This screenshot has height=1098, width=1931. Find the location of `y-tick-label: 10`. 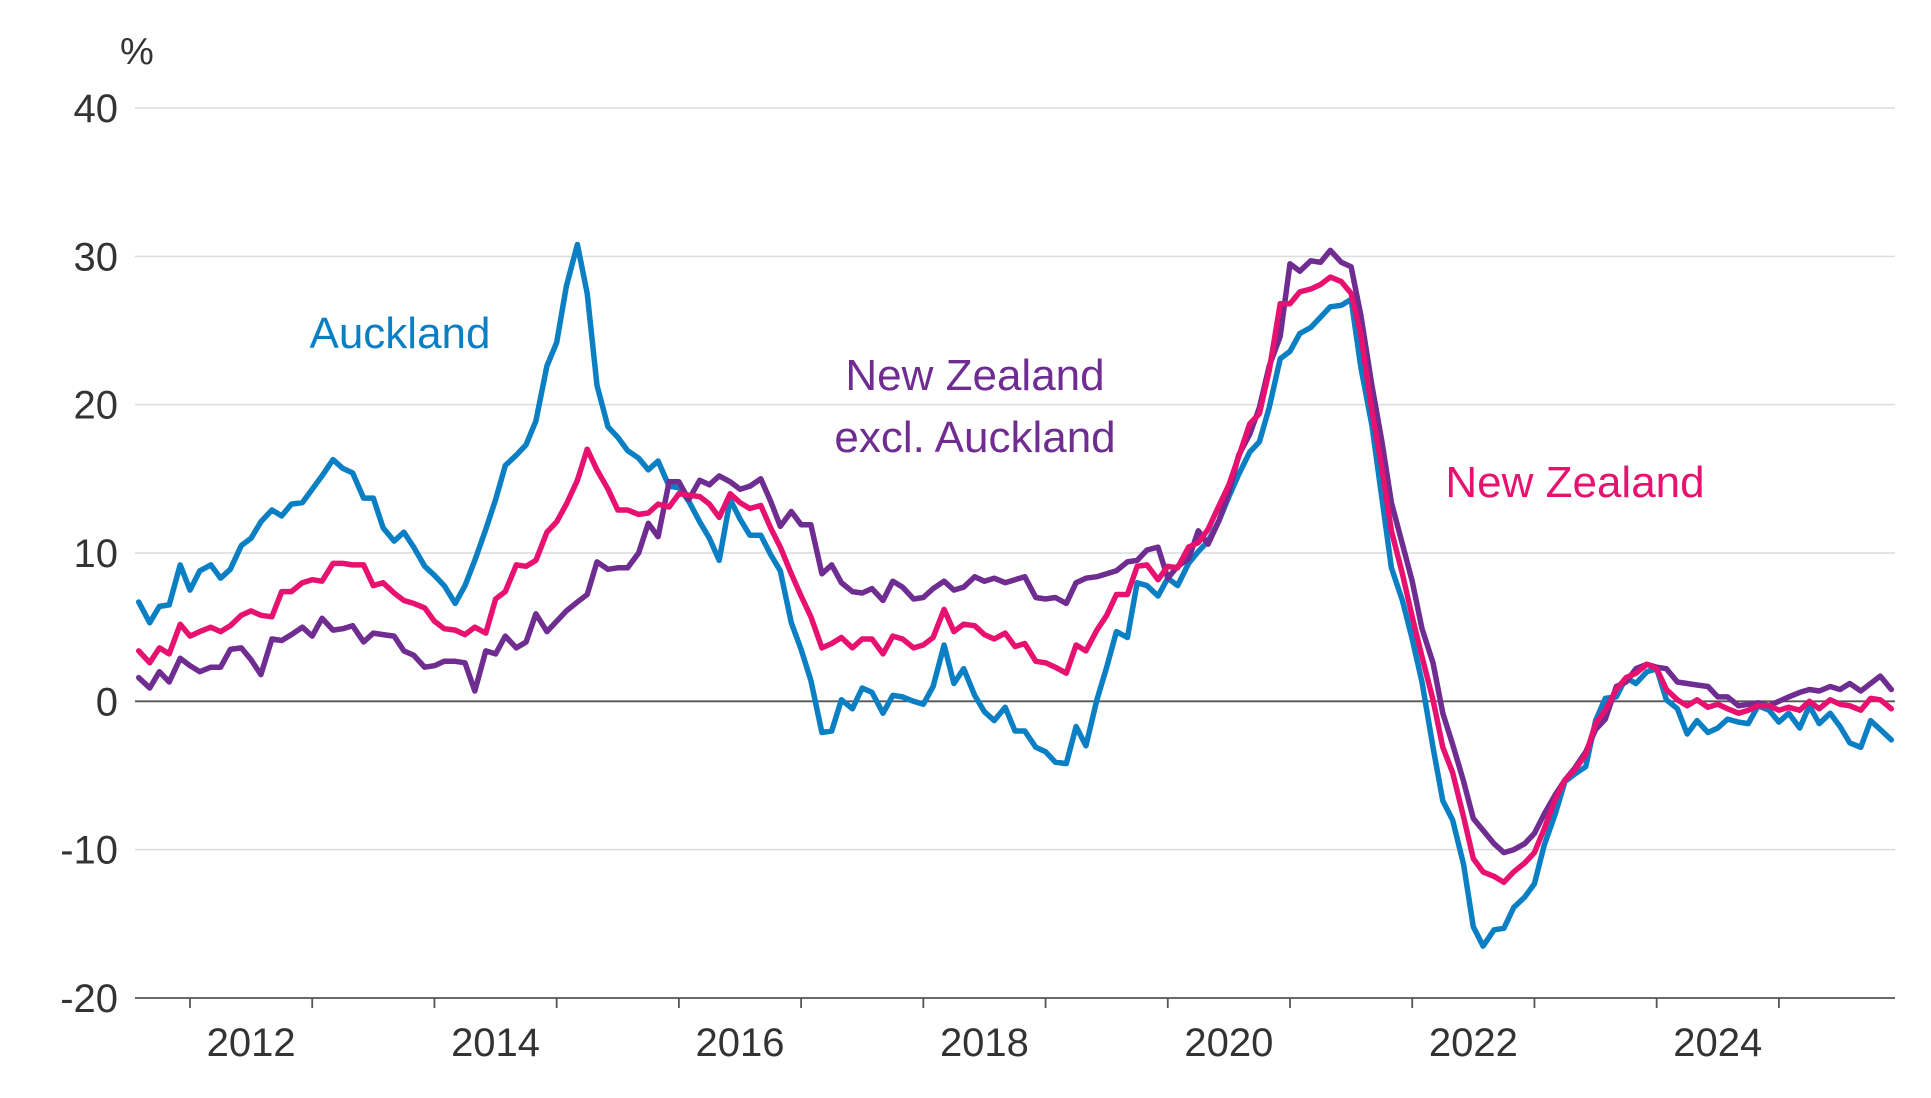

y-tick-label: 10 is located at coordinates (96, 554).